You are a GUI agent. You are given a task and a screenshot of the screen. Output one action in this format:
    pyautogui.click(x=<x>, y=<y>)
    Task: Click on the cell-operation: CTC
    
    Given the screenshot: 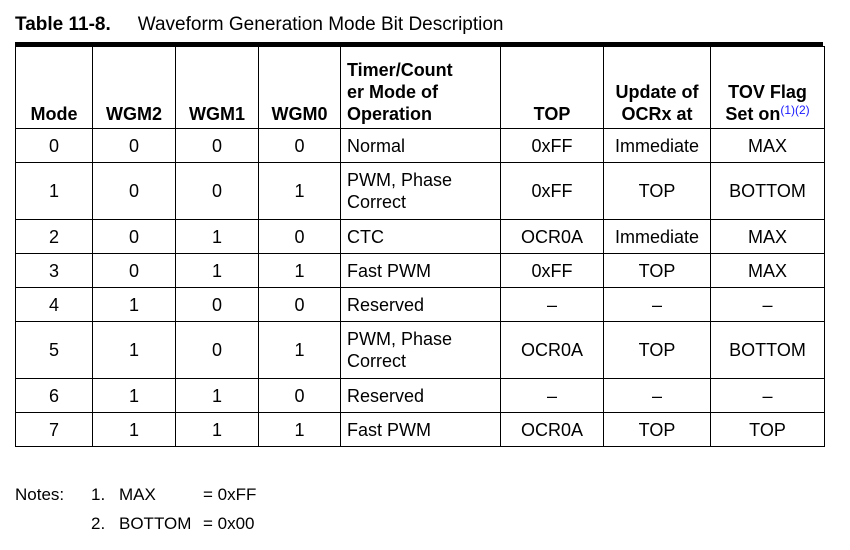 What is the action you would take?
    pyautogui.click(x=420, y=236)
    